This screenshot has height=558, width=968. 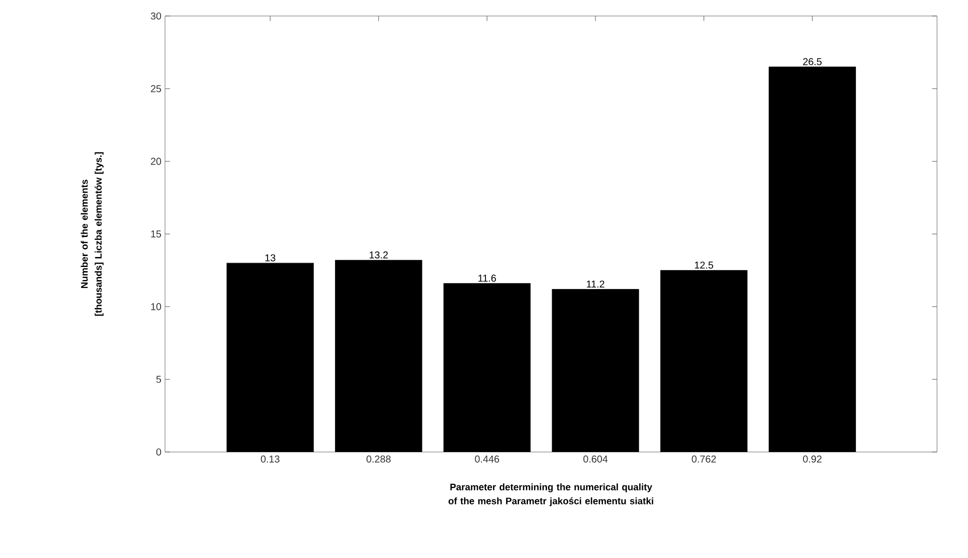 I want to click on y-tick-label: 15, so click(x=156, y=234).